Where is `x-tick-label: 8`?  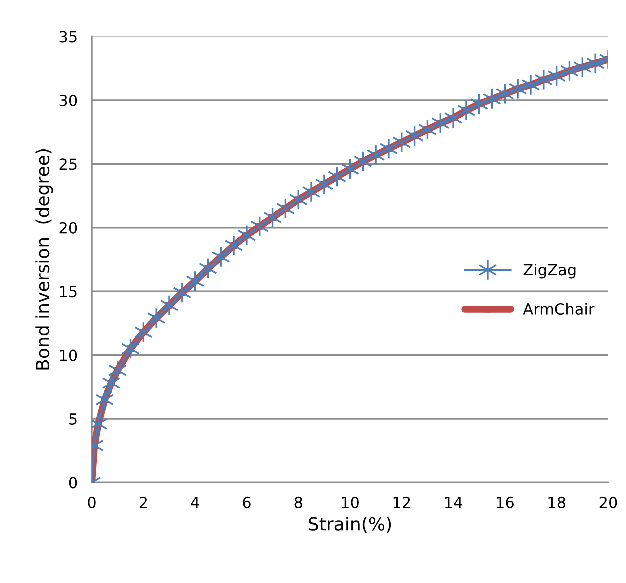
x-tick-label: 8 is located at coordinates (298, 502).